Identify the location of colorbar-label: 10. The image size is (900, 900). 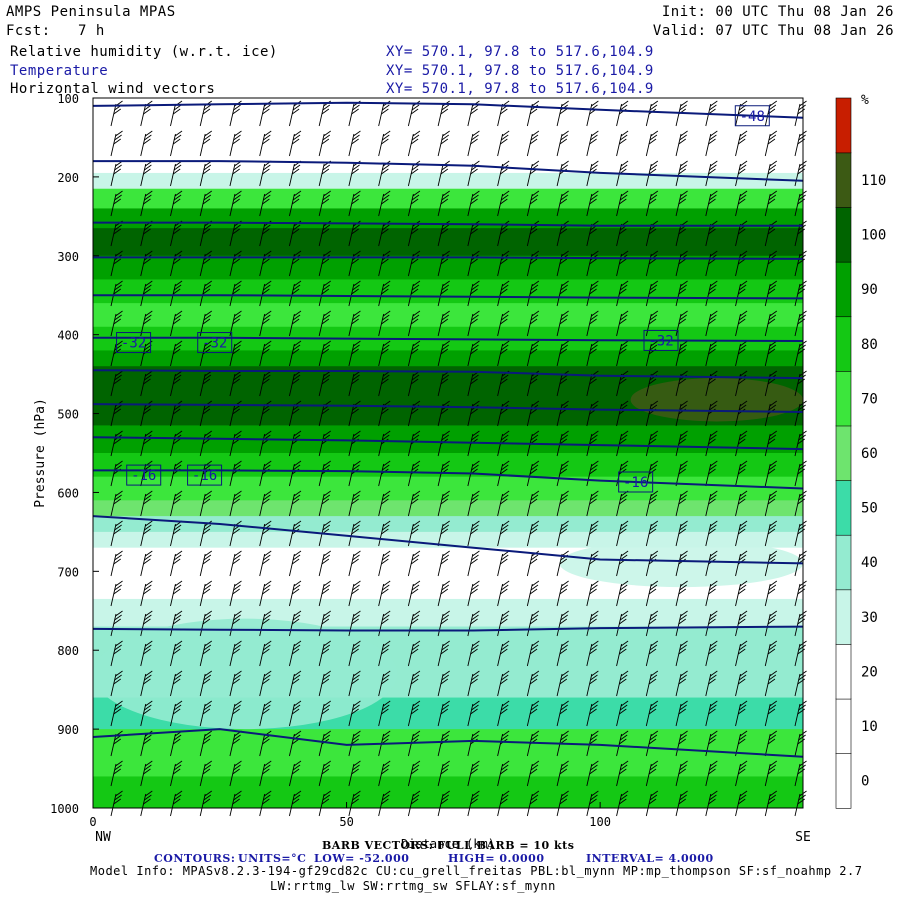
(869, 727).